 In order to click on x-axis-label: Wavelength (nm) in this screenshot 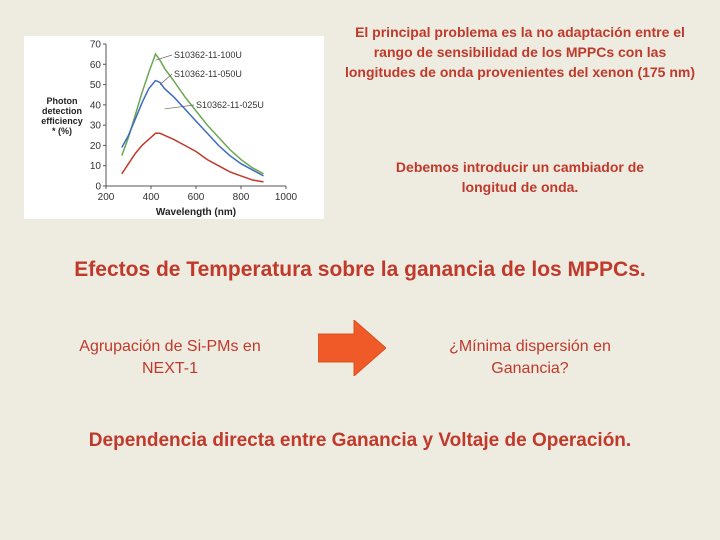, I will do `click(196, 212)`.